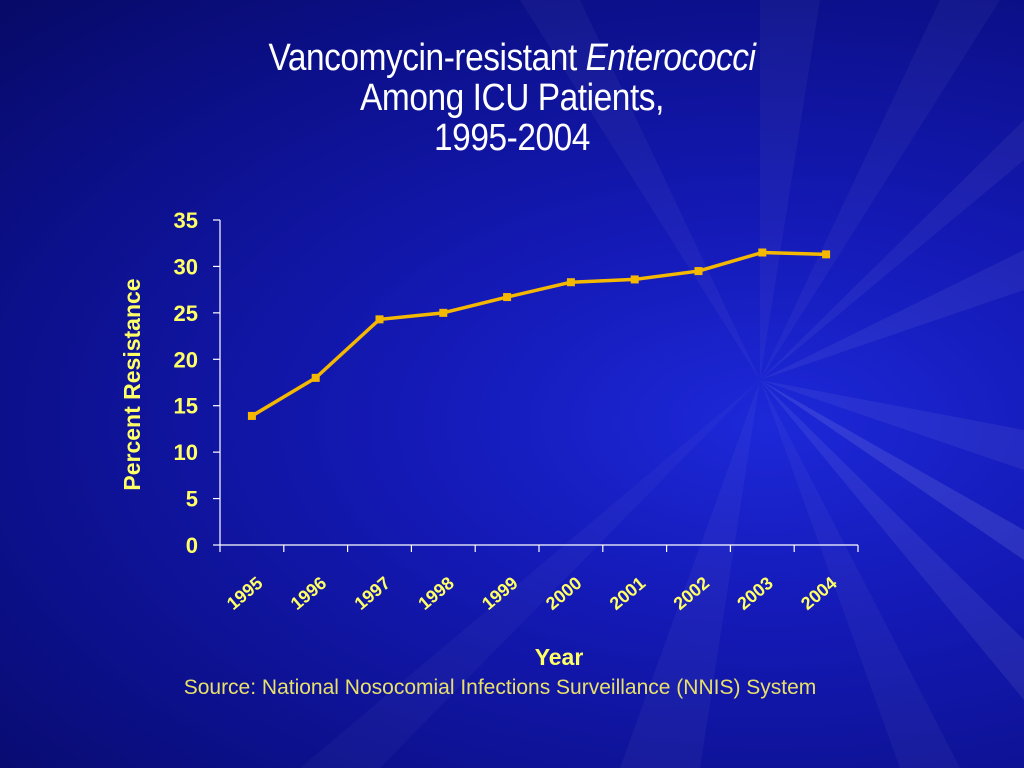 The width and height of the screenshot is (1024, 768). I want to click on x-tick-label: 2004, so click(819, 593).